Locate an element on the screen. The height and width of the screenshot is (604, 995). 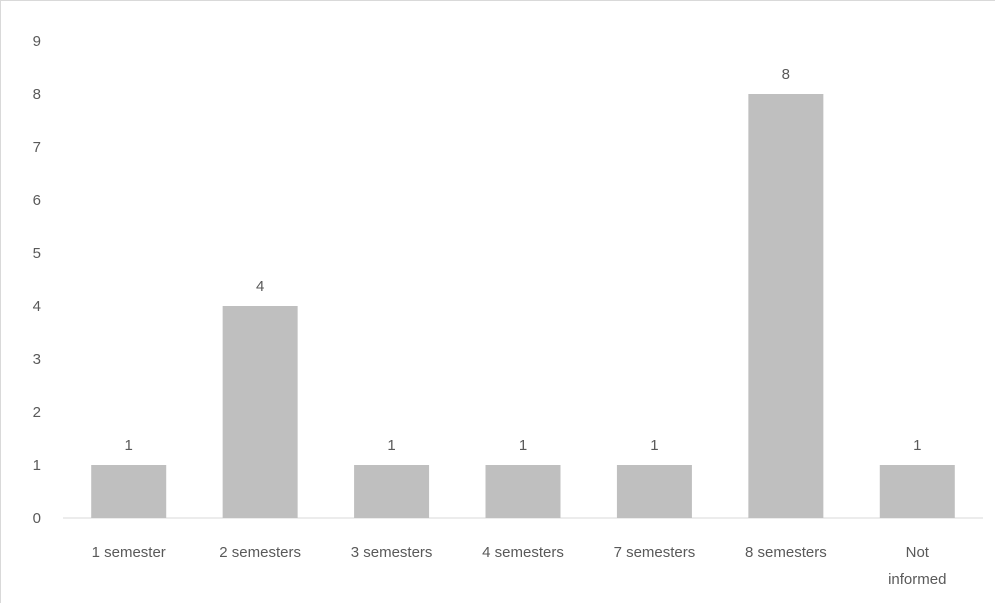
y-tick-label: 6 is located at coordinates (37, 200).